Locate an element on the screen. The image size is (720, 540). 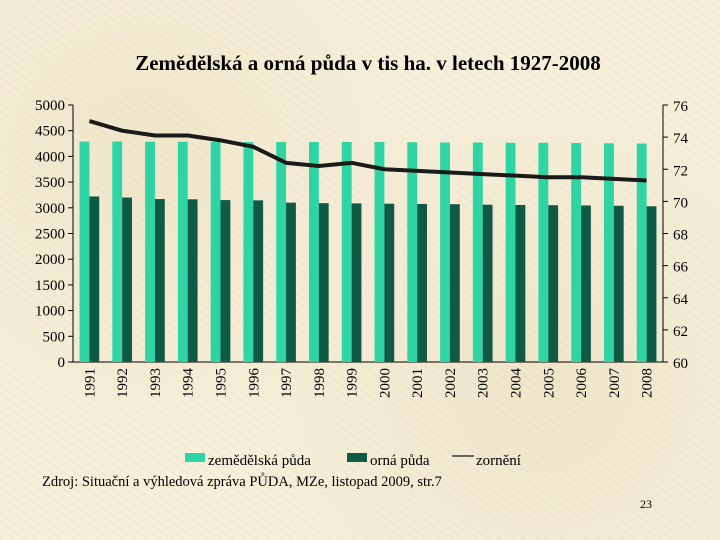
bar-arable-1992 is located at coordinates (127, 279).